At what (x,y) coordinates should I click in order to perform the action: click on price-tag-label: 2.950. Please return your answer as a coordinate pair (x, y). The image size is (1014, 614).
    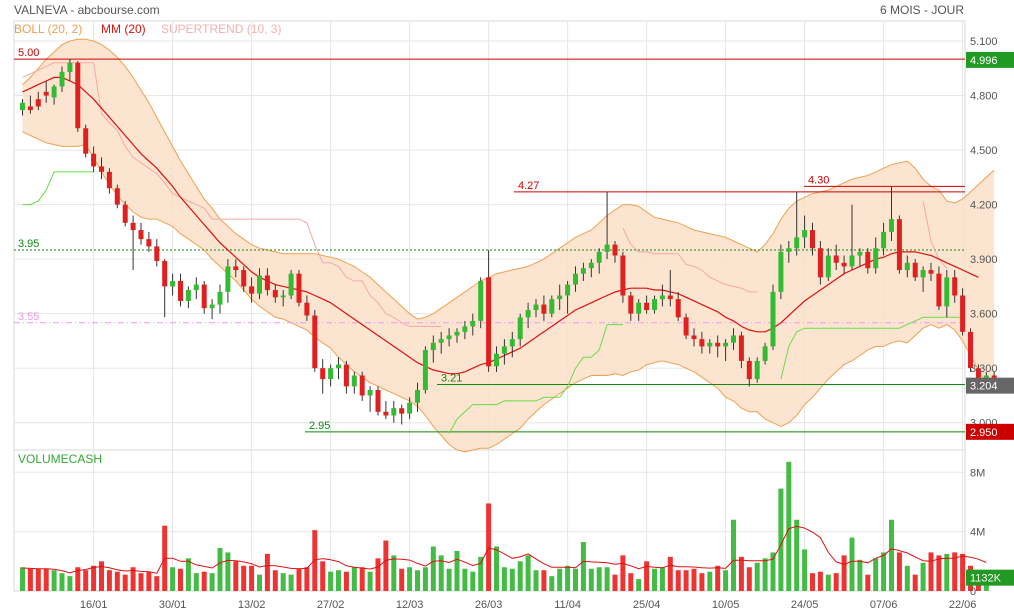
    Looking at the image, I should click on (984, 433).